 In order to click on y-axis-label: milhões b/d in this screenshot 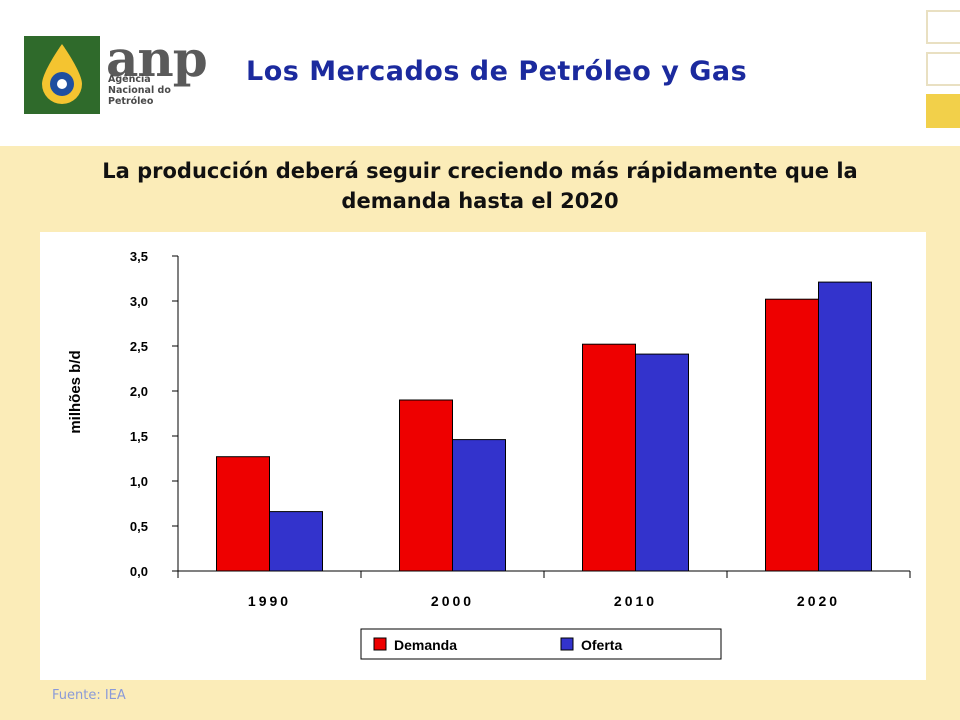, I will do `click(75, 391)`.